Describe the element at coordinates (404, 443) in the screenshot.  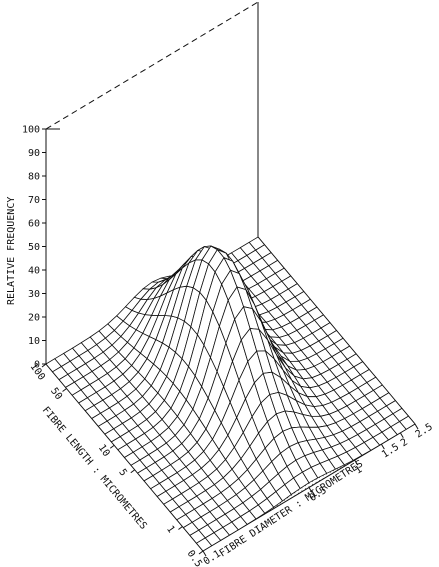
I see `x-tick-label: 2` at that location.